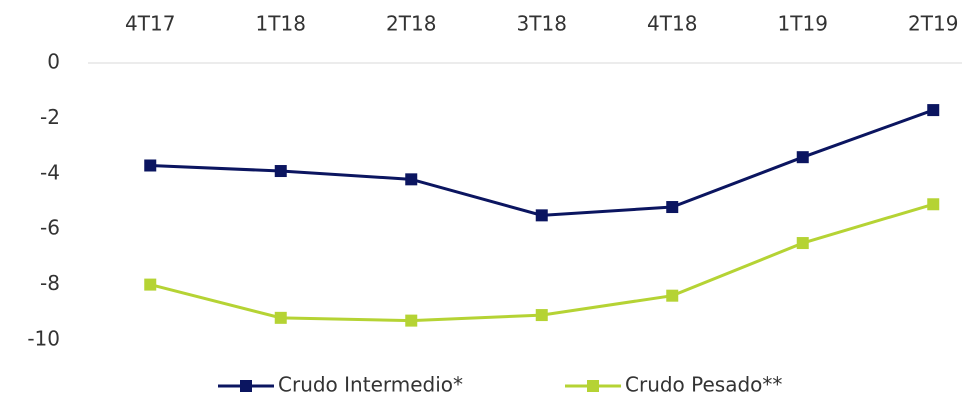 Image resolution: width=975 pixels, height=403 pixels. I want to click on x-tick-label: 1T18, so click(281, 24).